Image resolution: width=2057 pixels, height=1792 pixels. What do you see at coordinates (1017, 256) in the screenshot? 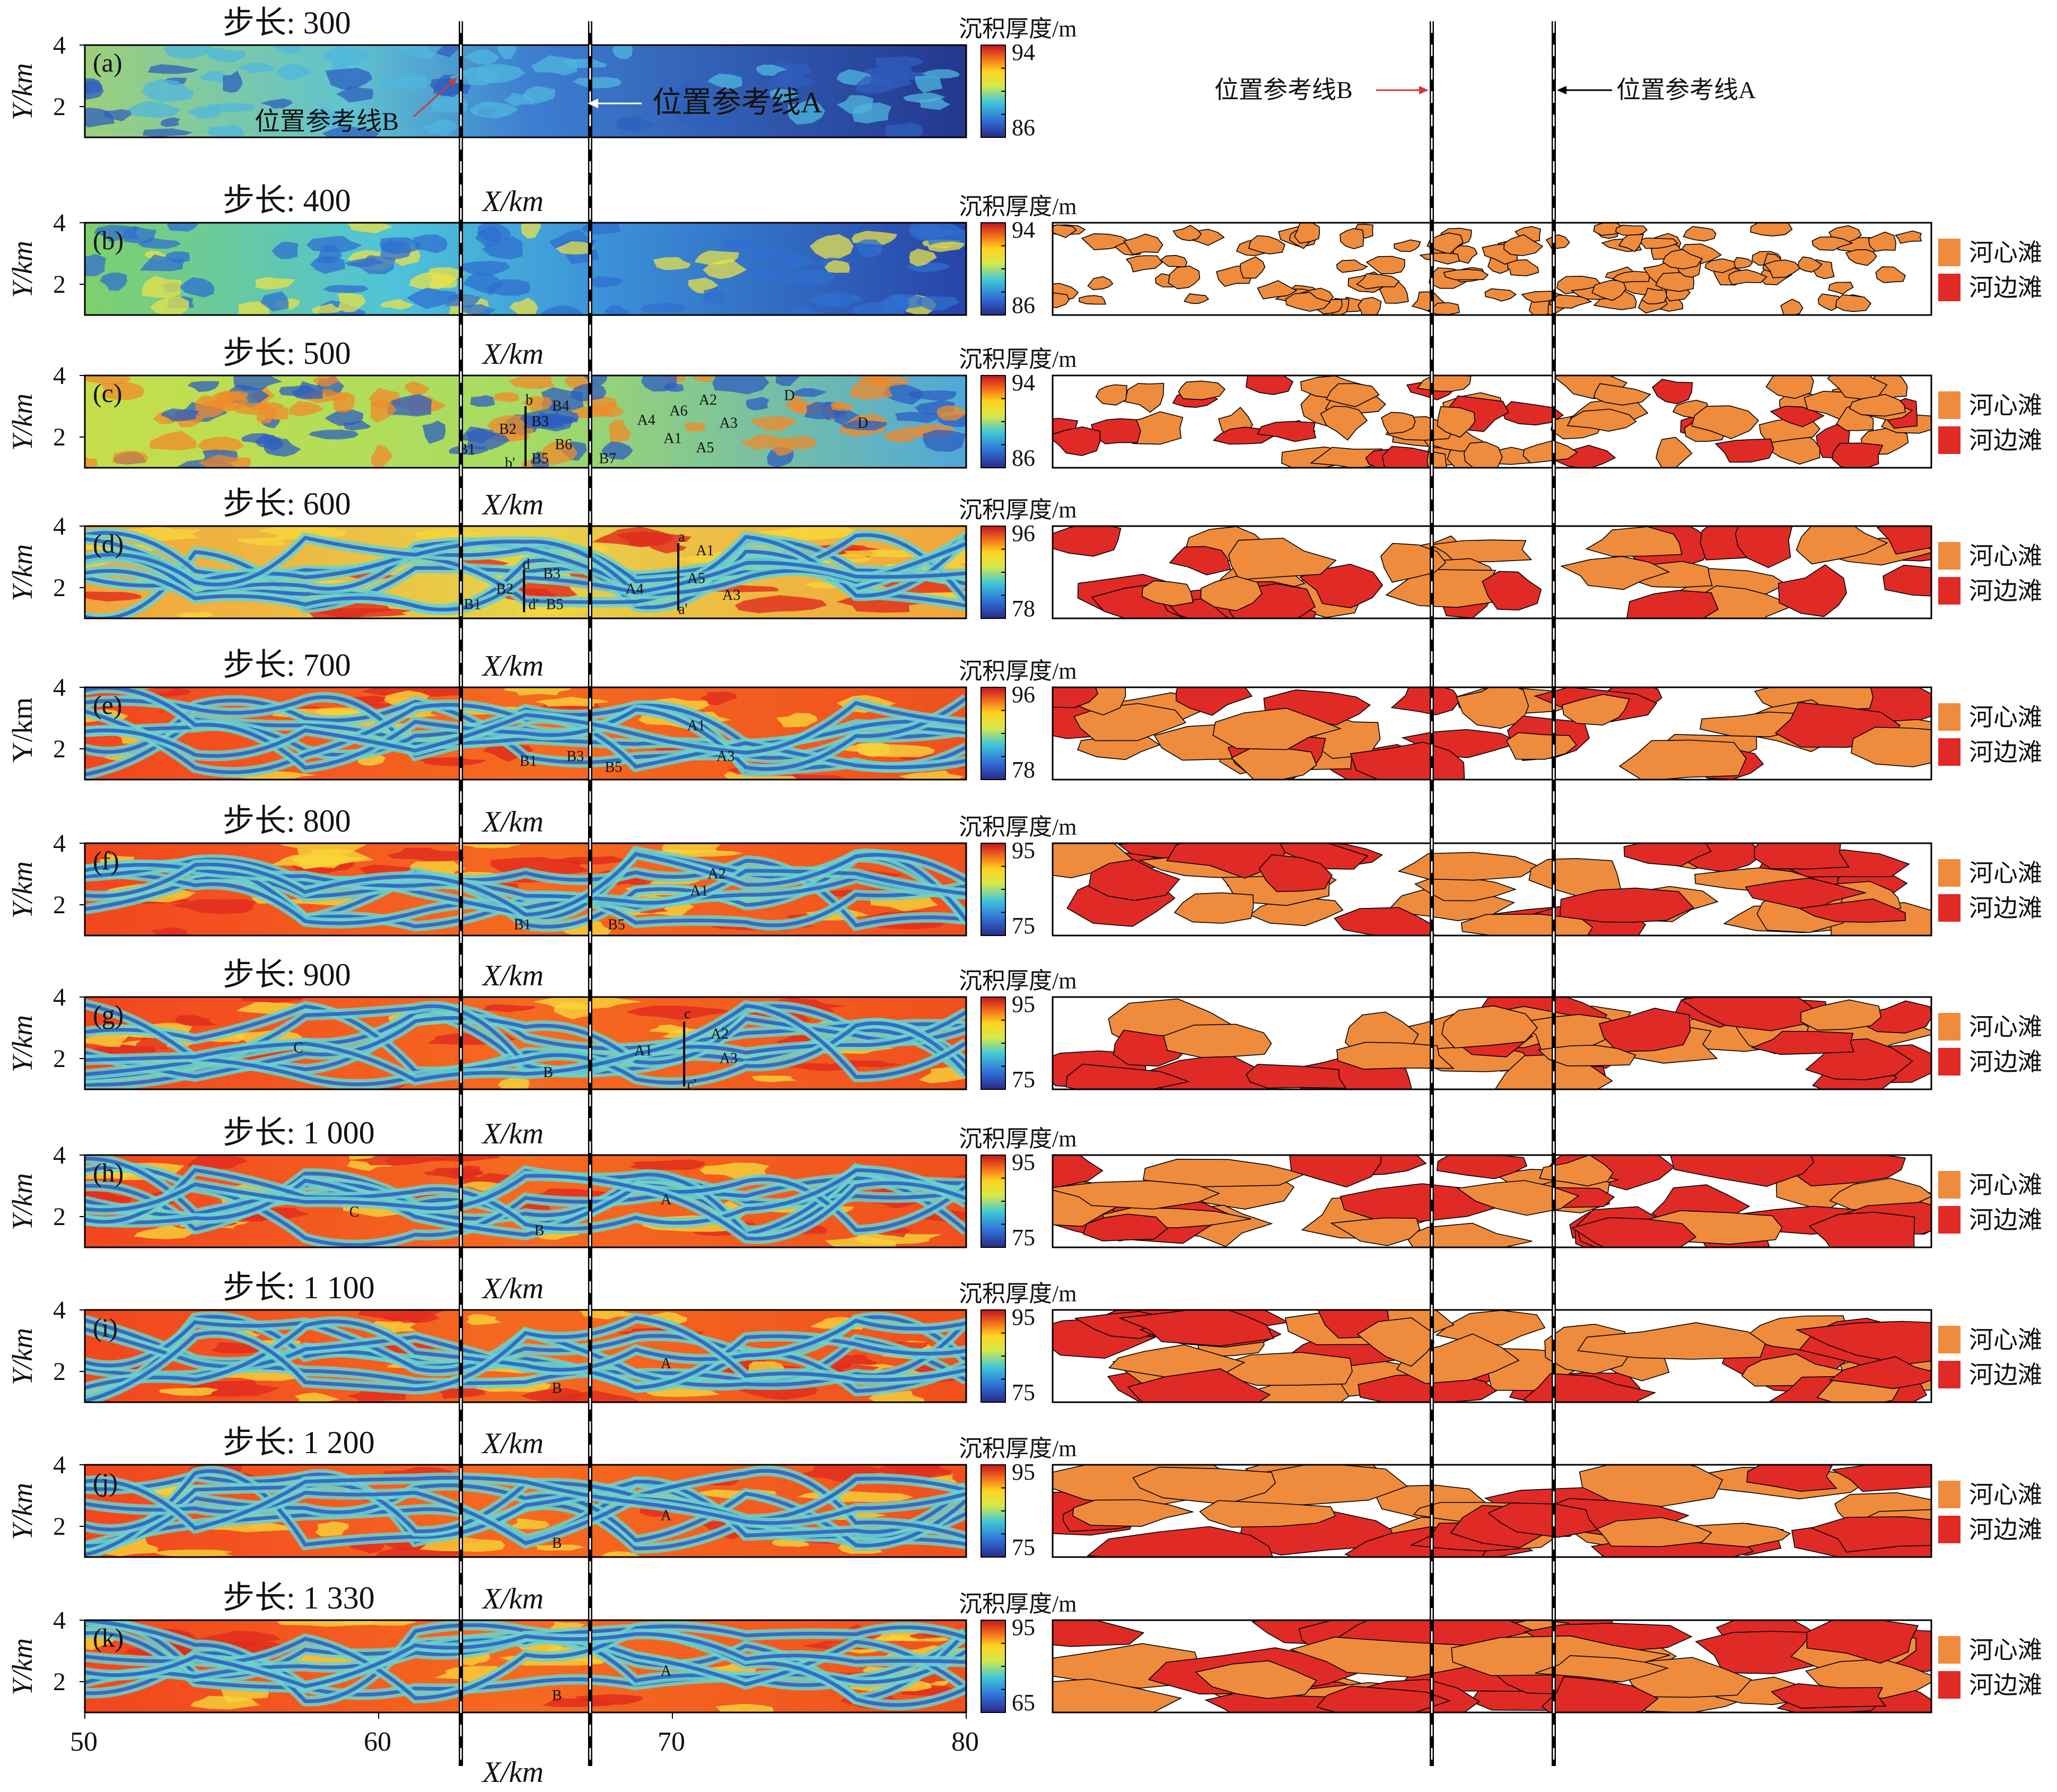
I see `colorbar: 沉积厚度/m94 86` at bounding box center [1017, 256].